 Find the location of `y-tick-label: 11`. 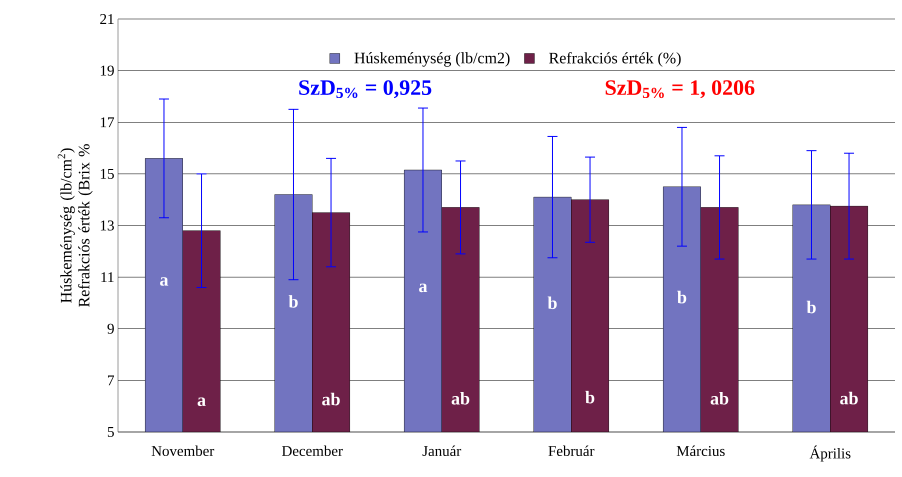

y-tick-label: 11 is located at coordinates (107, 277).